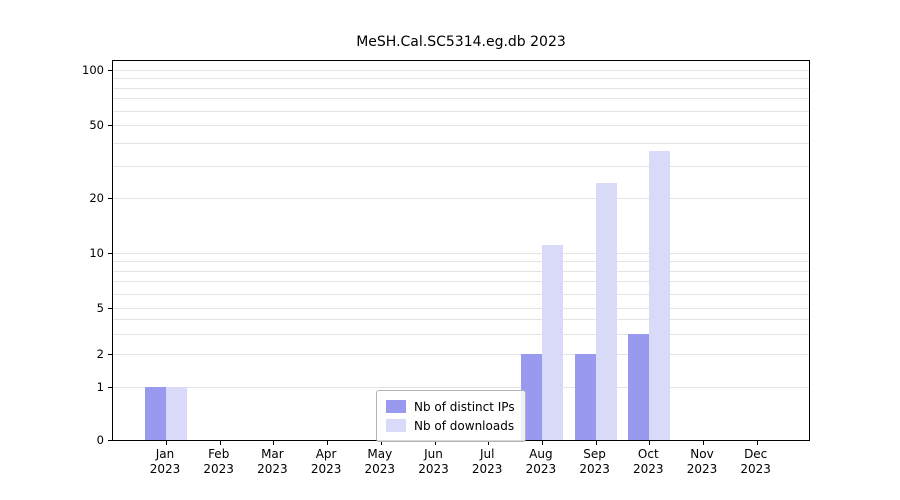 The width and height of the screenshot is (900, 500). Describe the element at coordinates (552, 342) in the screenshot. I see `bar-downloads-aug` at that location.